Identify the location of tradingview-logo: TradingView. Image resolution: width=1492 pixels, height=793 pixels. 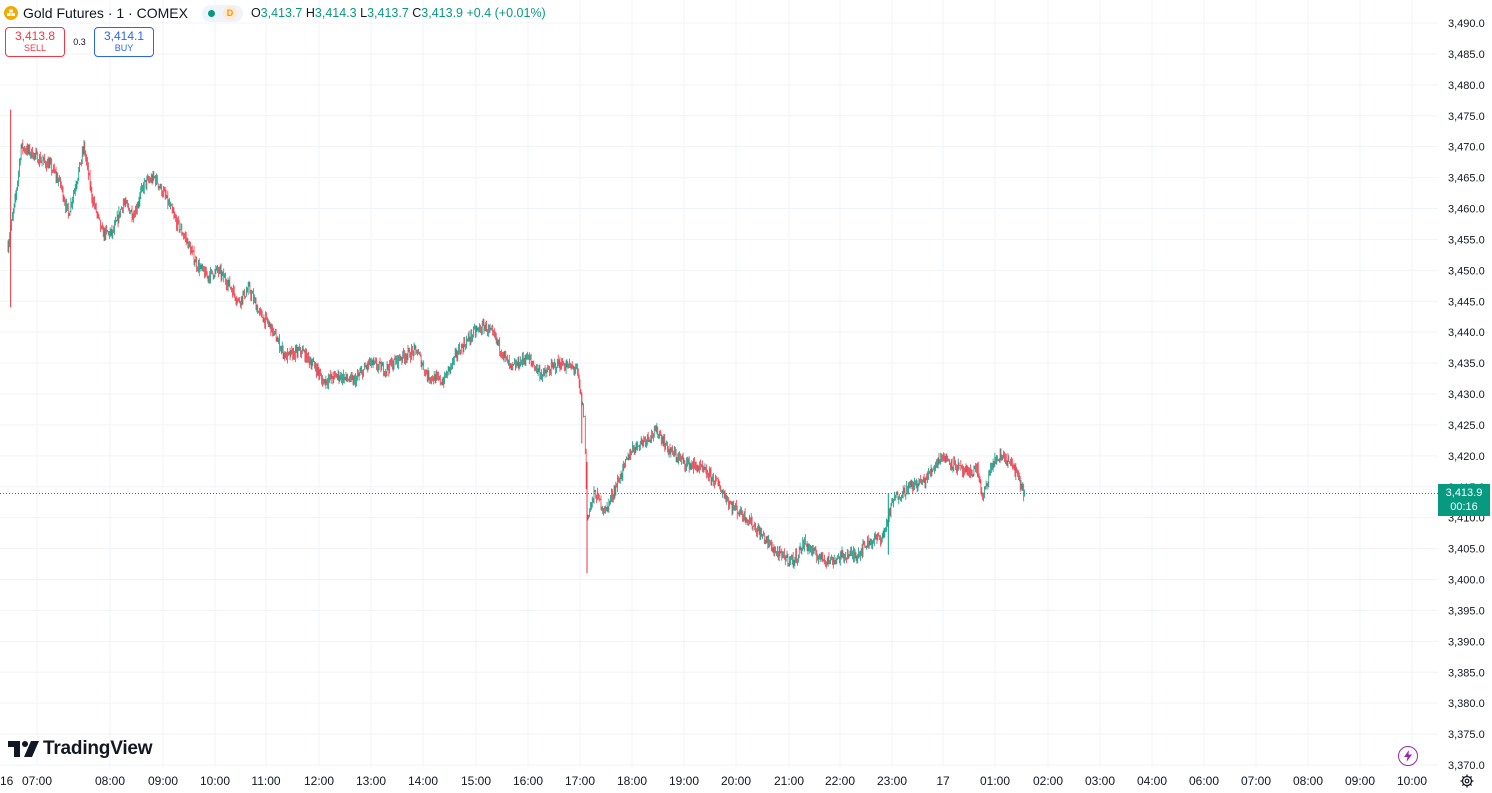
(80, 749).